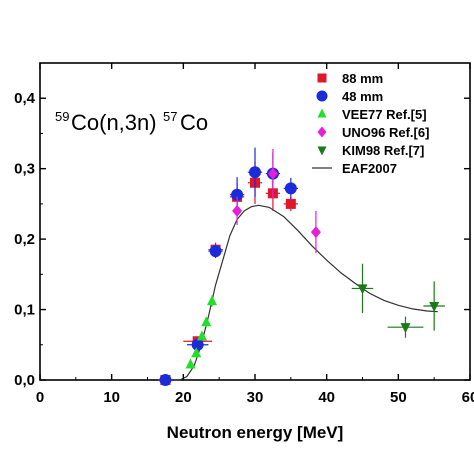 This screenshot has height=474, width=474. I want to click on x-tick-label: 0, so click(40, 397).